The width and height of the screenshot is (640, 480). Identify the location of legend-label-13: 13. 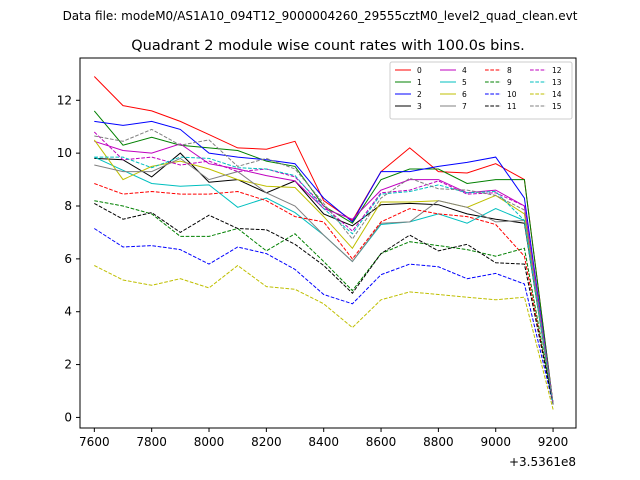
(557, 82).